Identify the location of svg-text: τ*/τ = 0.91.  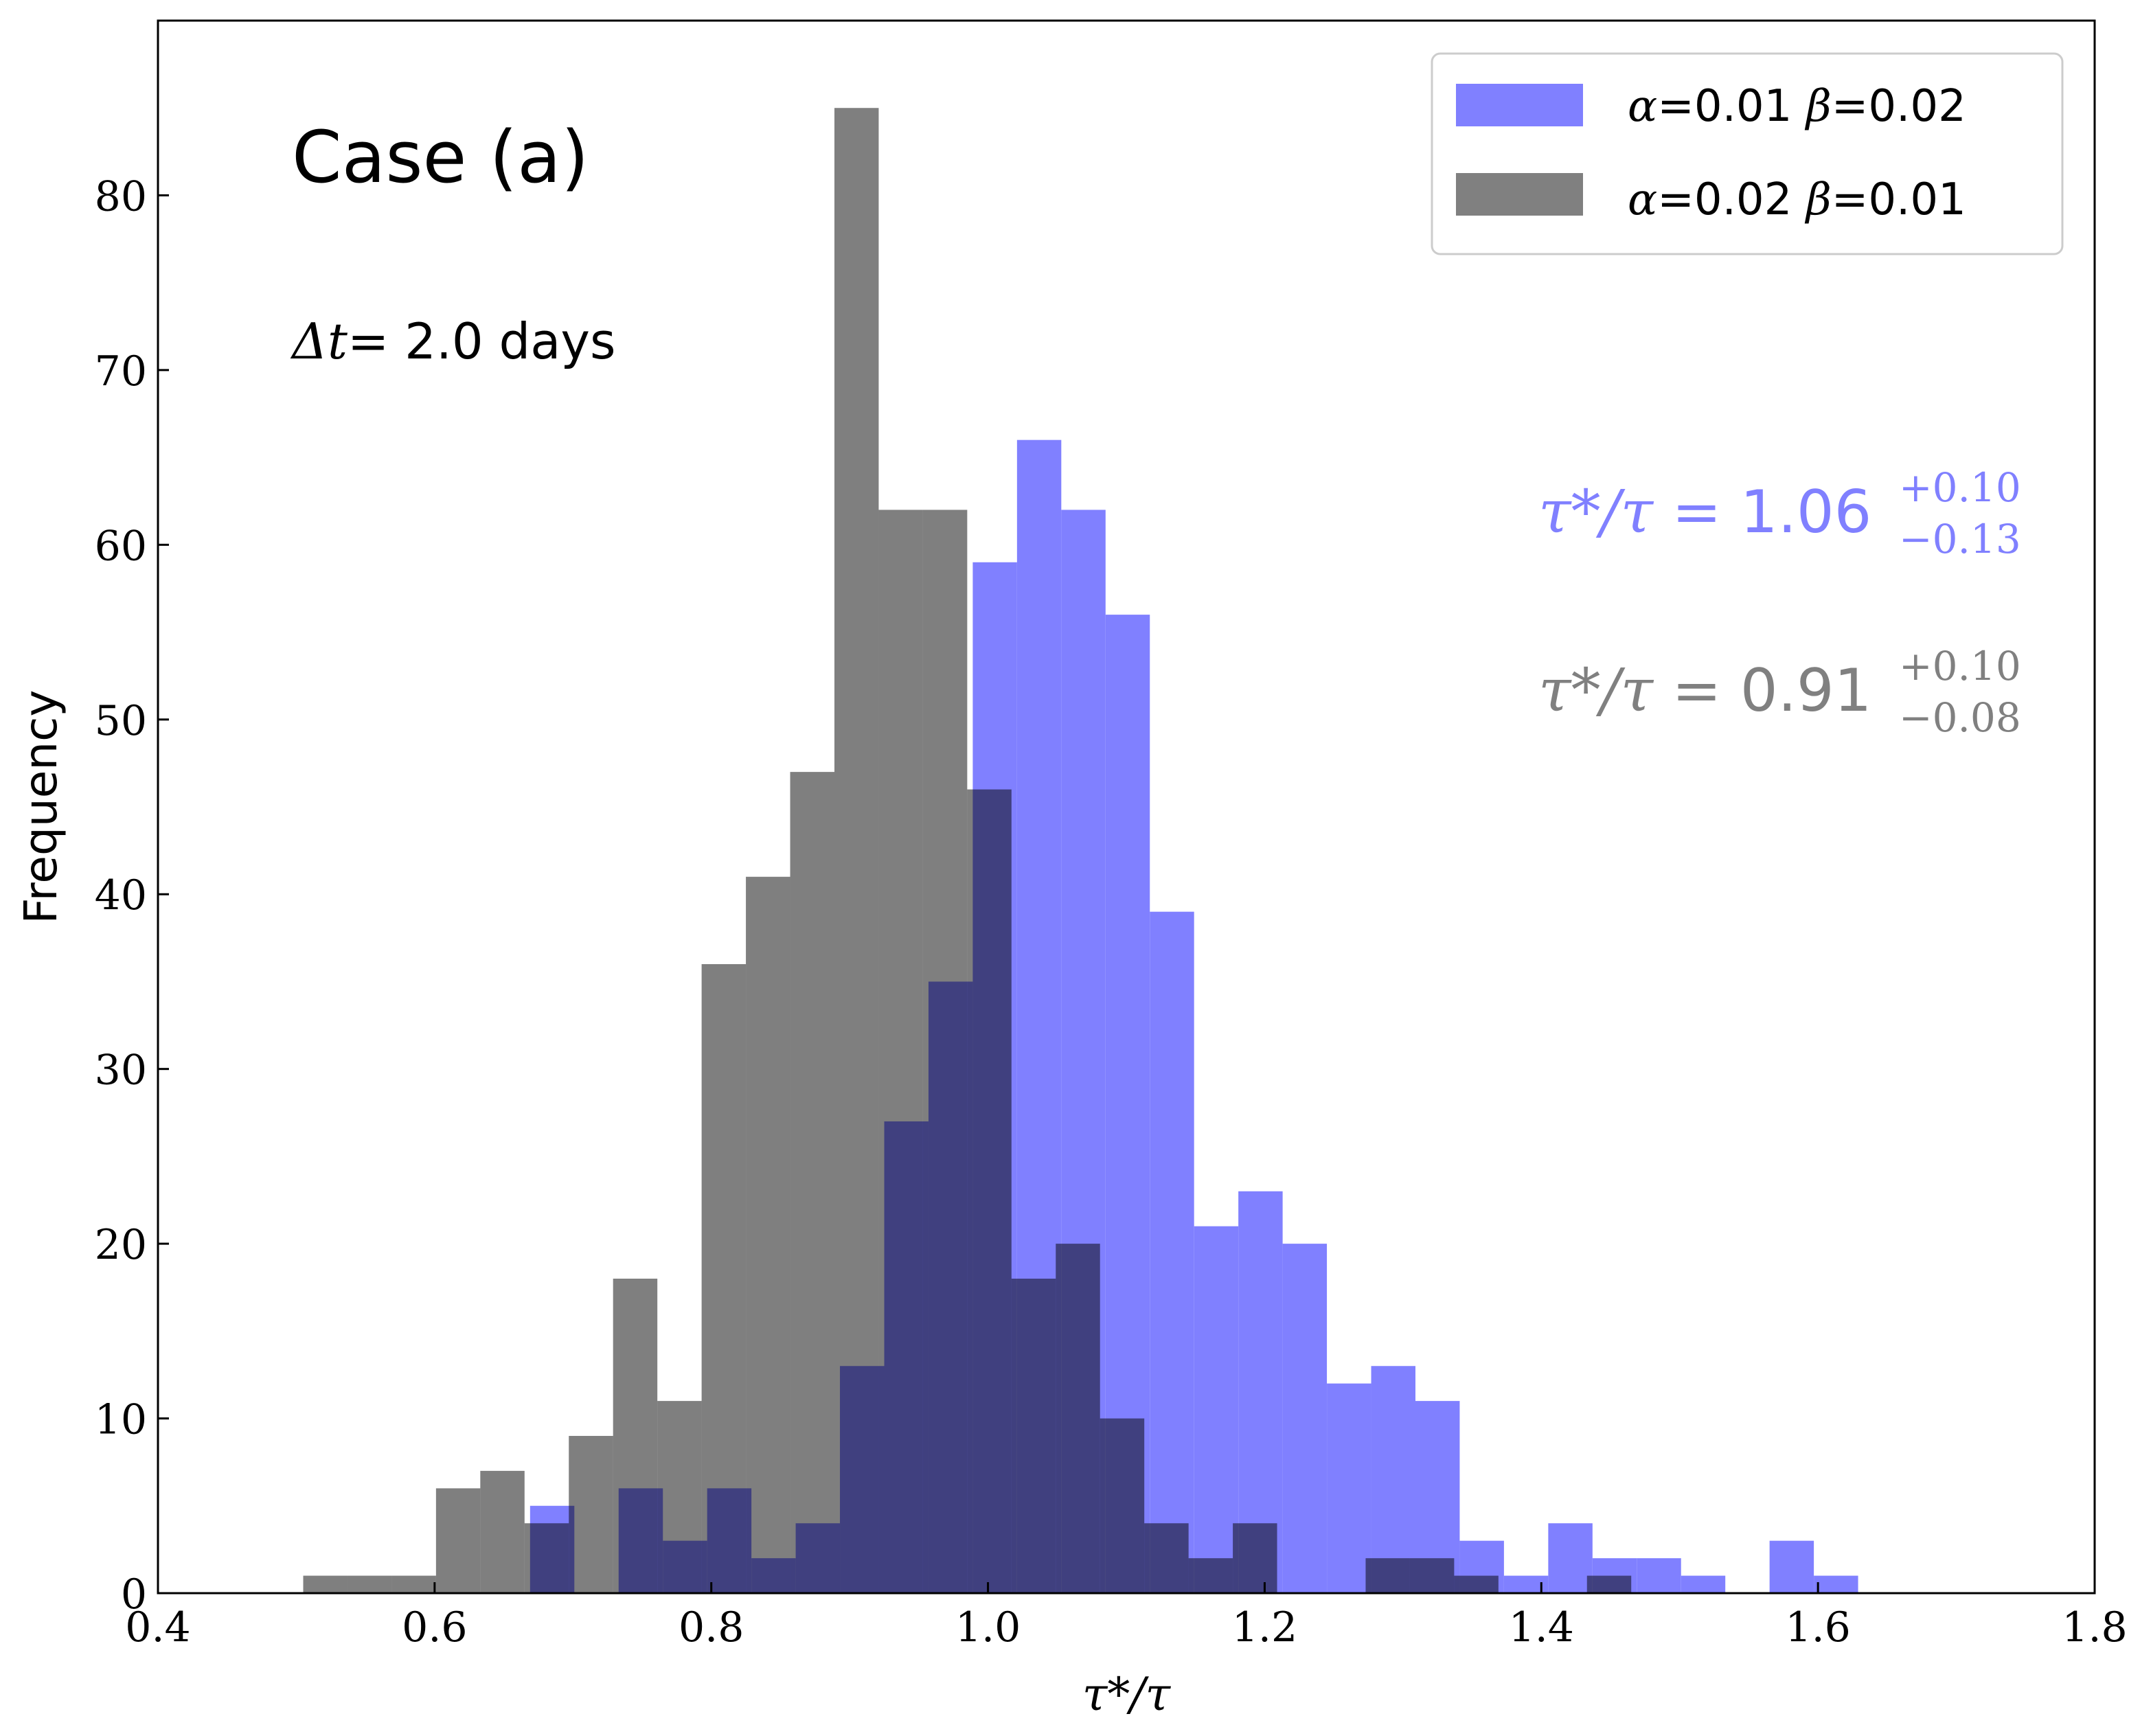
(1704, 690).